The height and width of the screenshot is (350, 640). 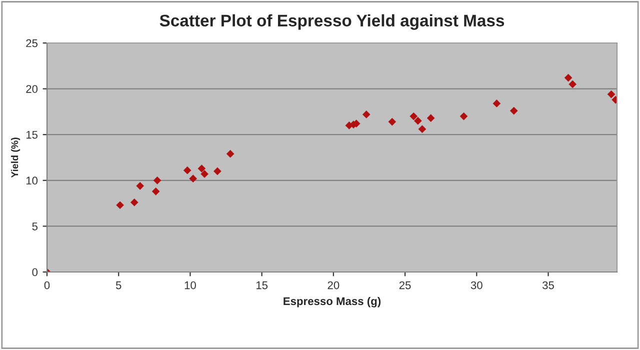 What do you see at coordinates (332, 302) in the screenshot?
I see `x-axis-title: Espresso Mass (g)` at bounding box center [332, 302].